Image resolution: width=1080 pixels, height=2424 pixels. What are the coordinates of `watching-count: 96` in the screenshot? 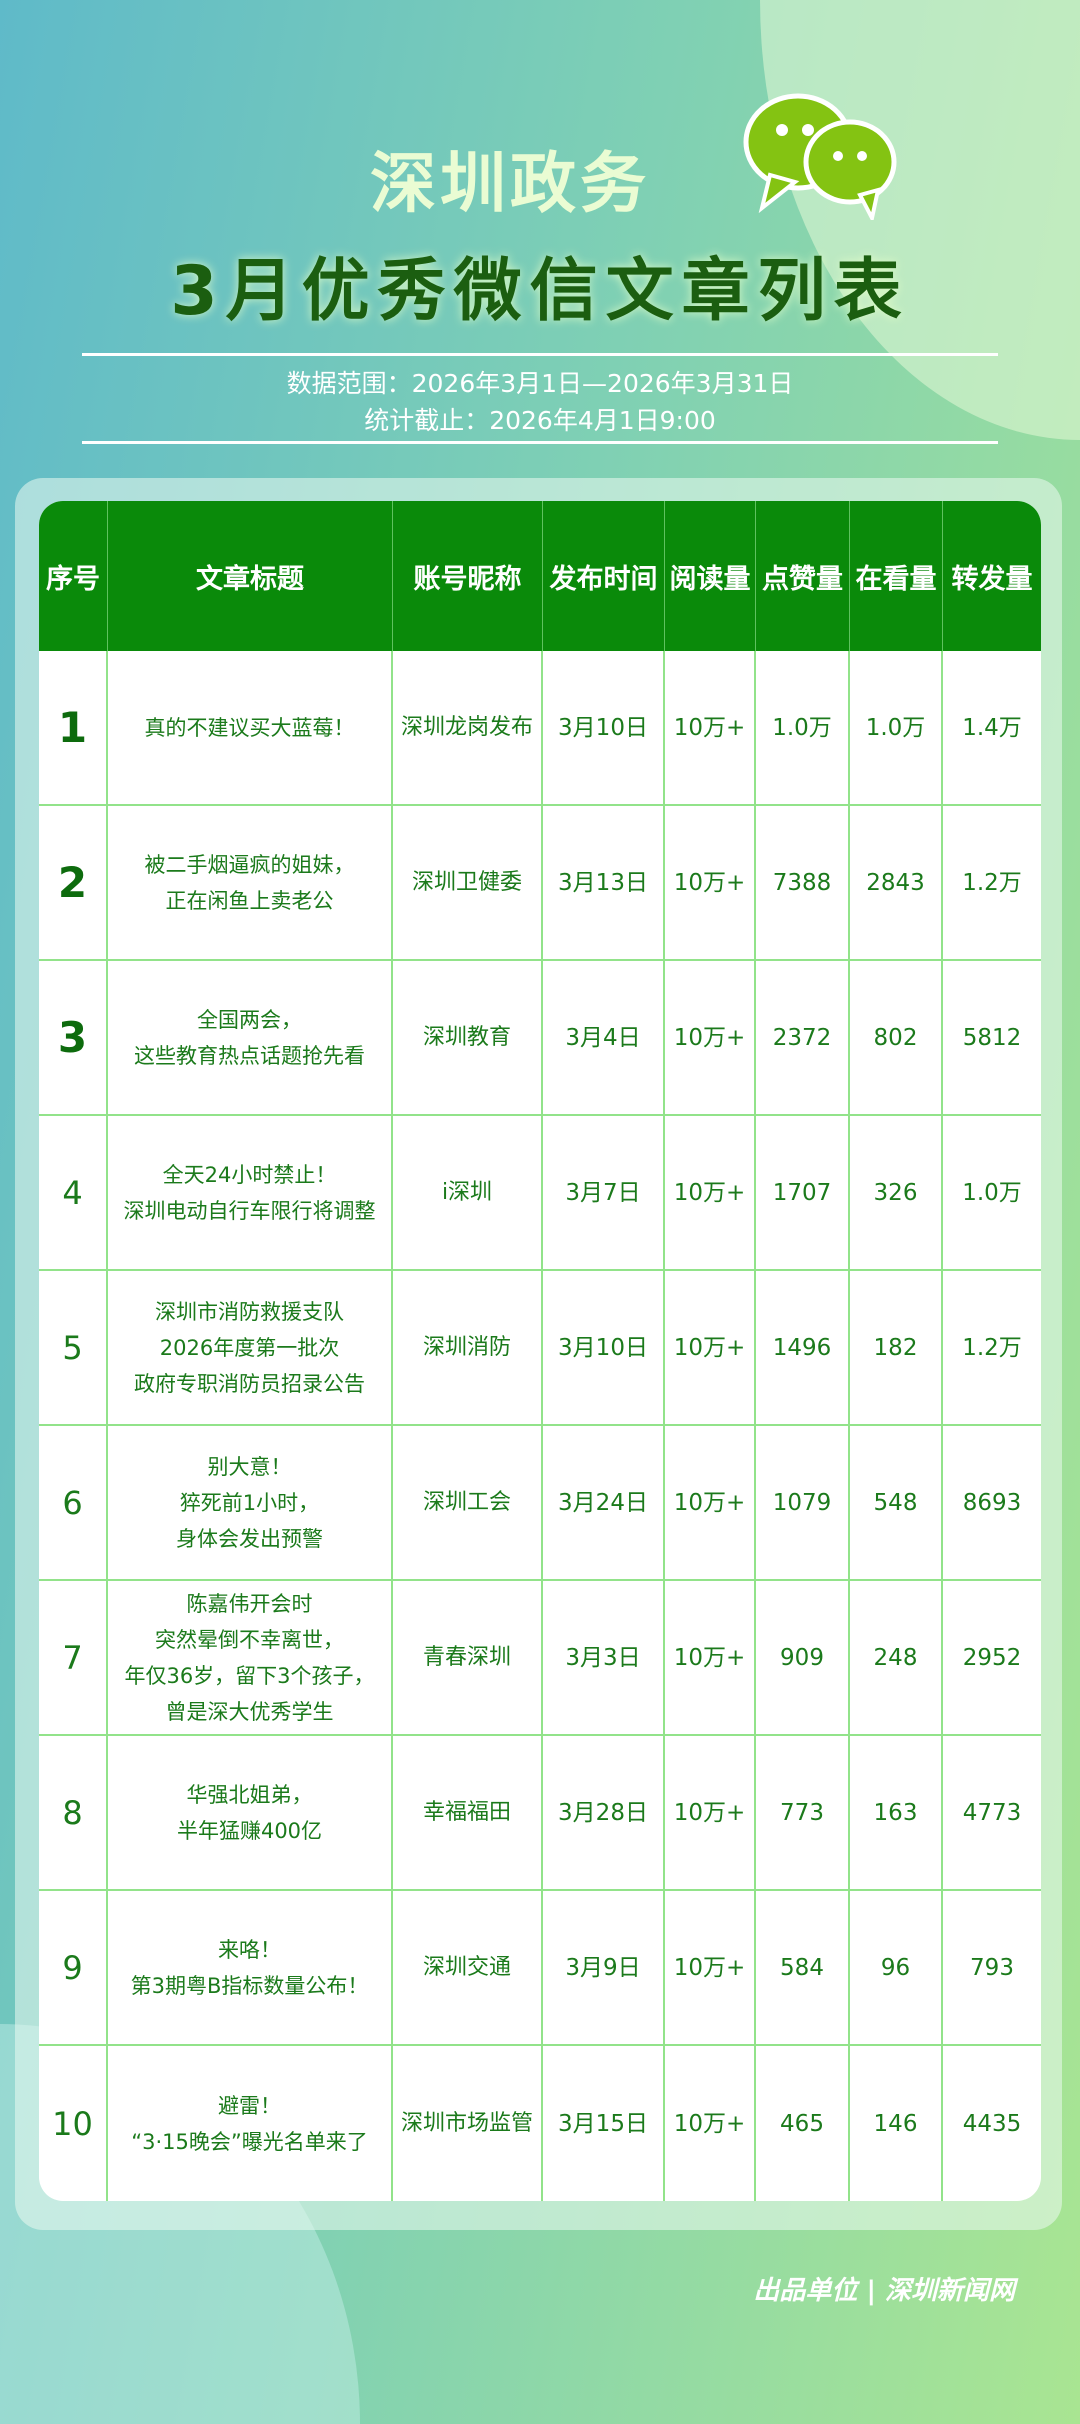 It's located at (896, 1968).